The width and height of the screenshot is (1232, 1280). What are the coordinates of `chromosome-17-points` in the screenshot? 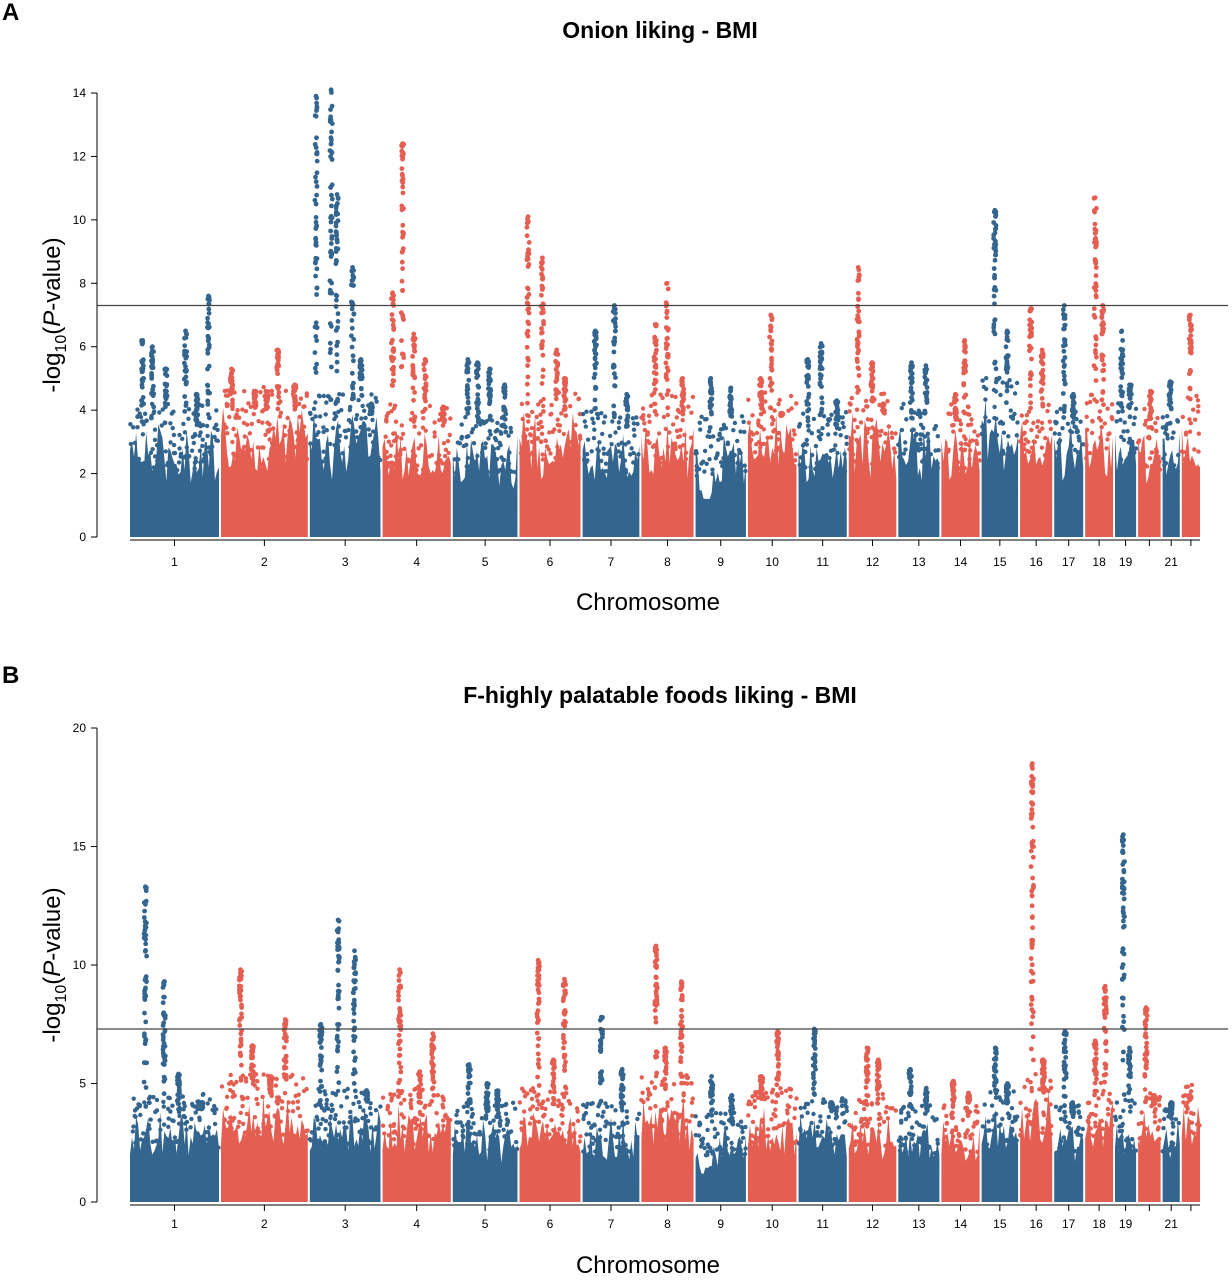 It's located at (1069, 420).